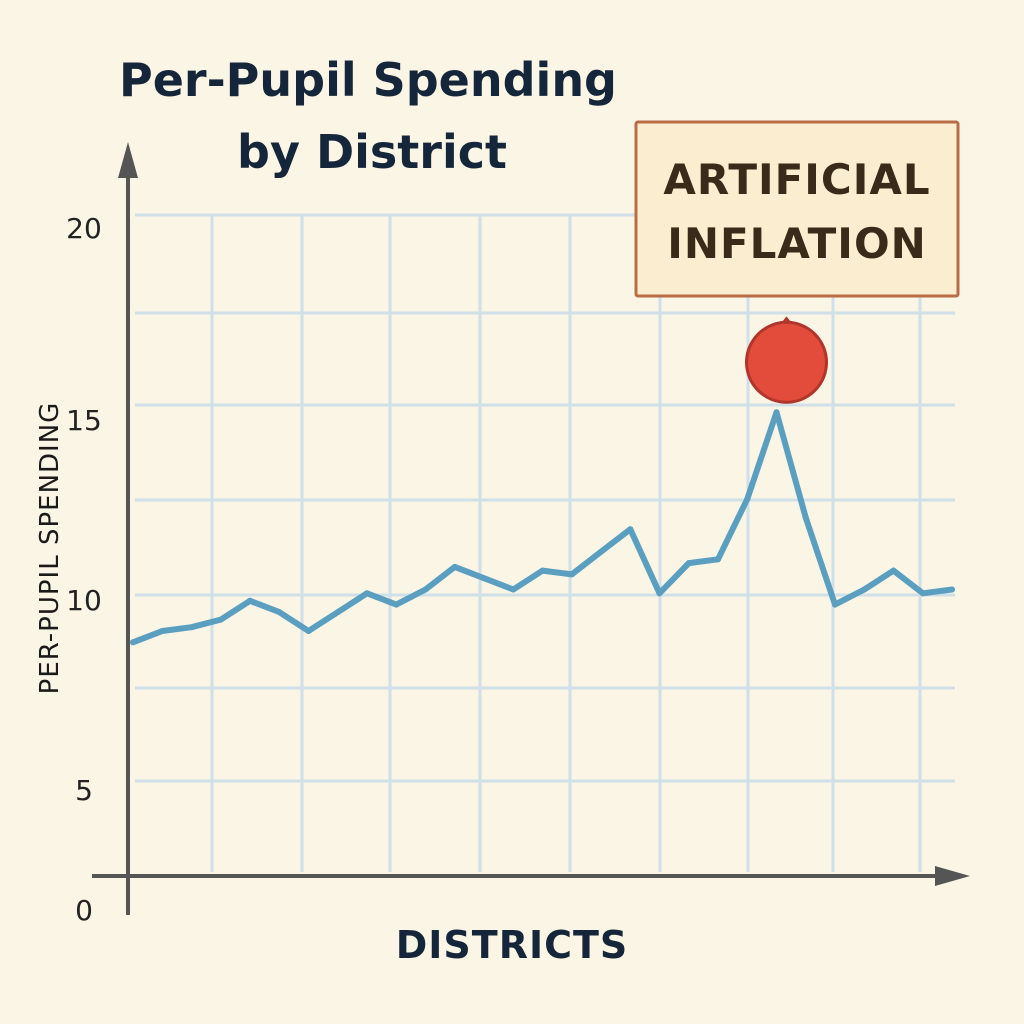 The width and height of the screenshot is (1024, 1024). What do you see at coordinates (128, 160) in the screenshot?
I see `y-axis-arrowhead` at bounding box center [128, 160].